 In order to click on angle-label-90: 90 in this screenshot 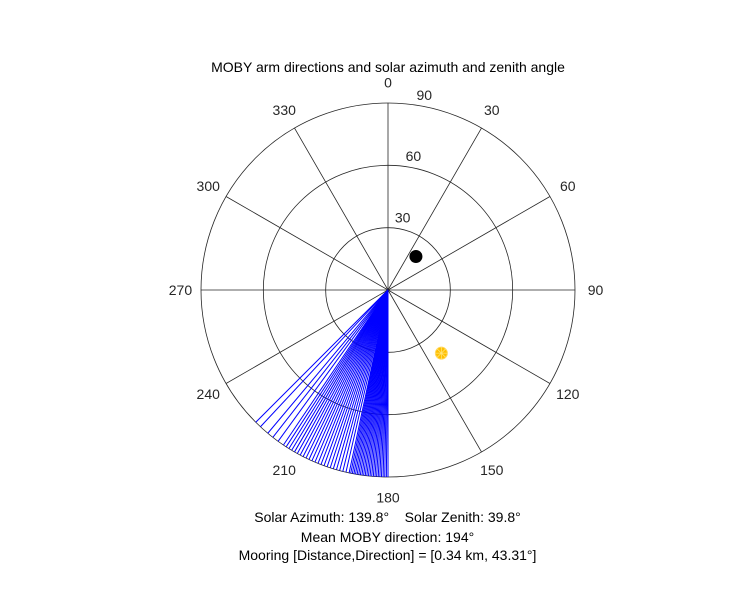, I will do `click(596, 290)`.